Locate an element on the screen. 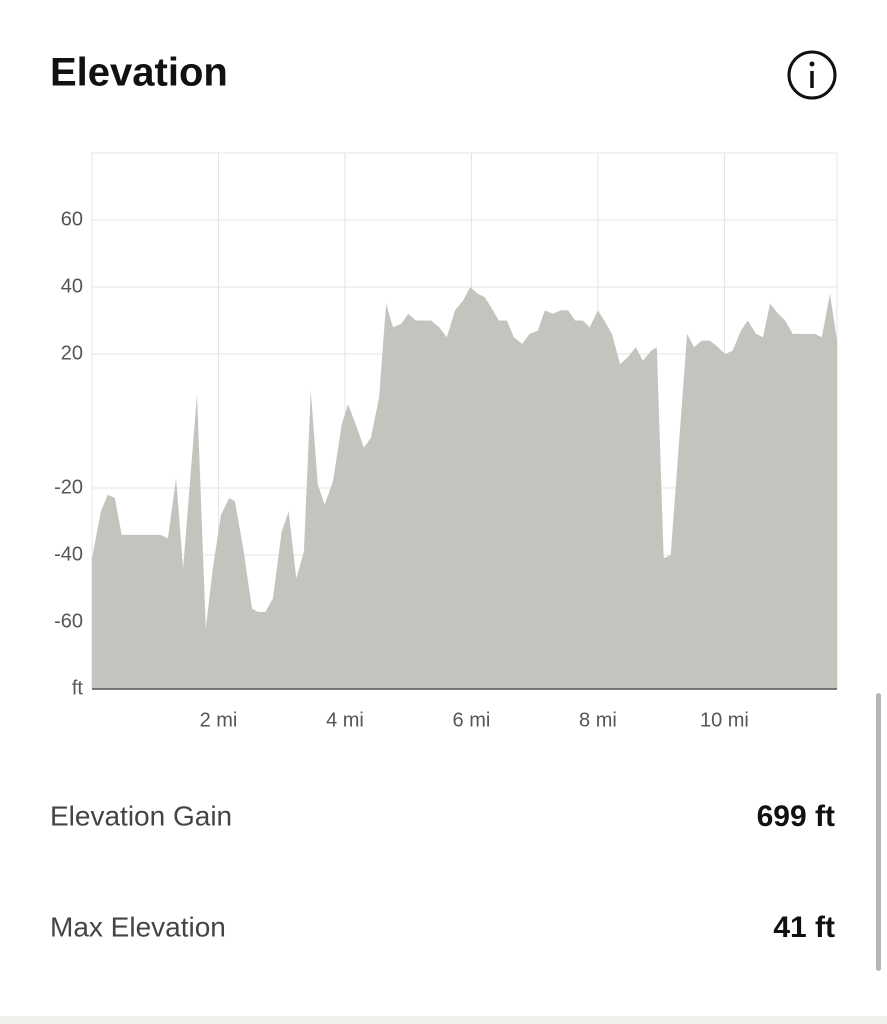 The width and height of the screenshot is (887, 1024). y-tick-label: 60 is located at coordinates (72, 219).